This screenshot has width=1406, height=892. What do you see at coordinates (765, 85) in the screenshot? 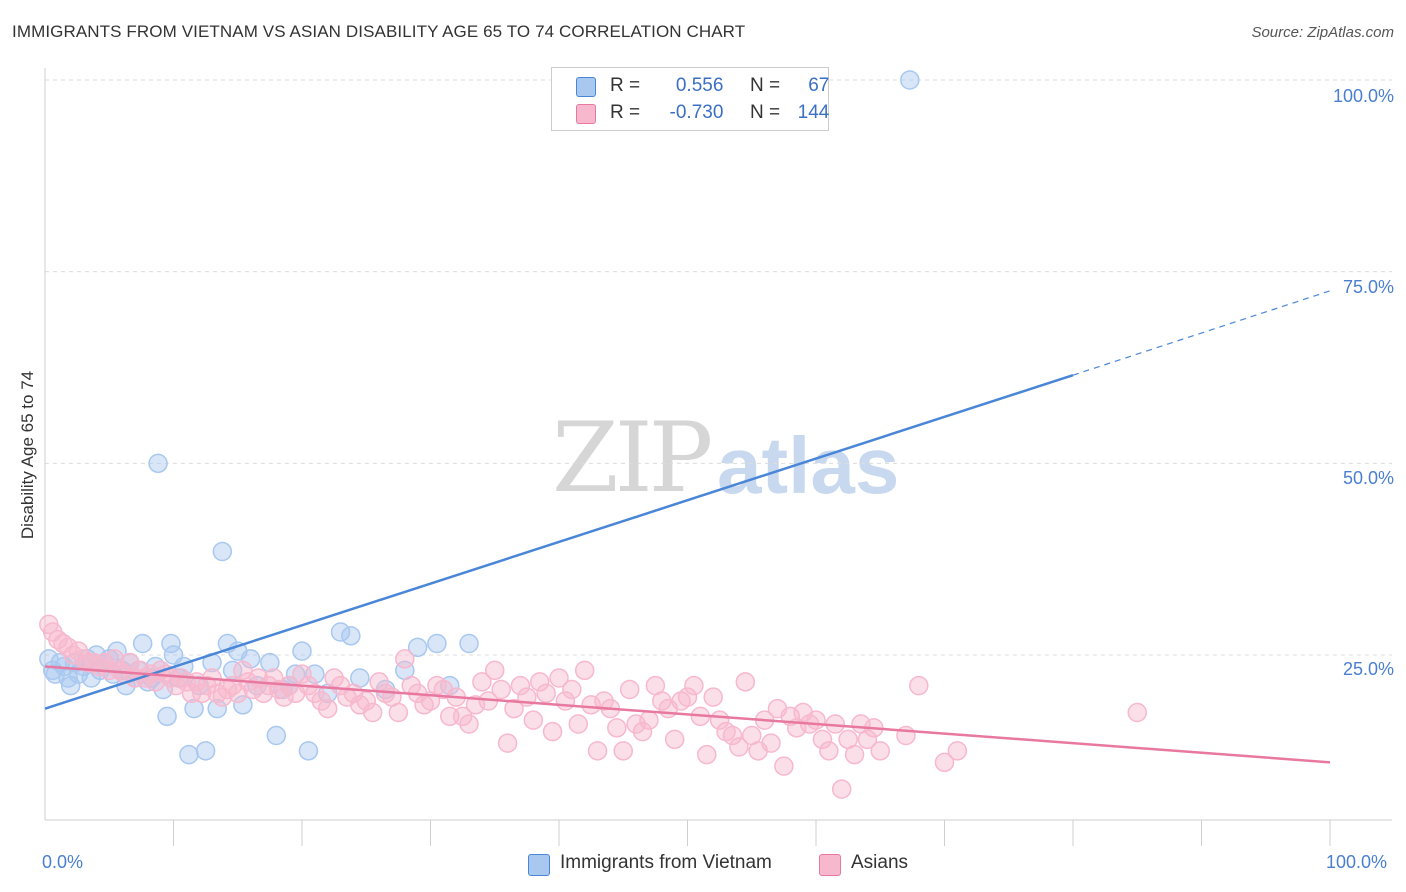
I see `legend-n-label: N =` at bounding box center [765, 85].